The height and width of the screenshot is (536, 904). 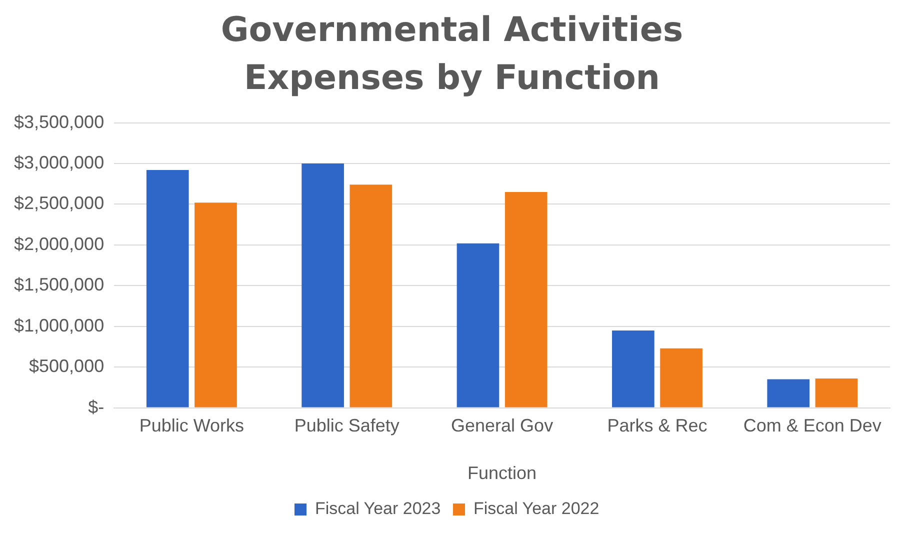 What do you see at coordinates (537, 508) in the screenshot?
I see `legend-label: Fiscal Year 2022` at bounding box center [537, 508].